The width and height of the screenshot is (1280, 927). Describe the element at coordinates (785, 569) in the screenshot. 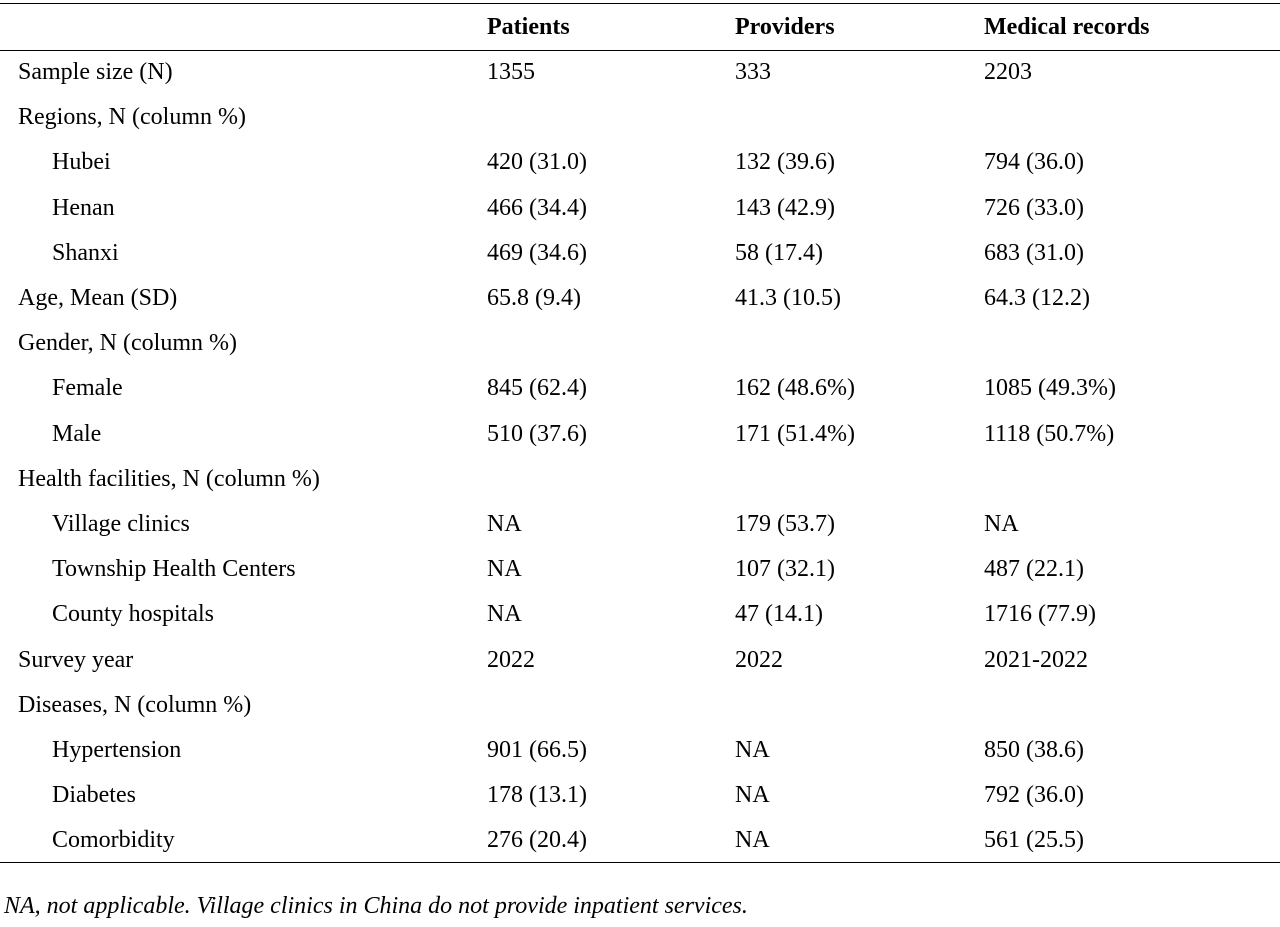

I see `providers-cell: 107 (32.1)` at that location.